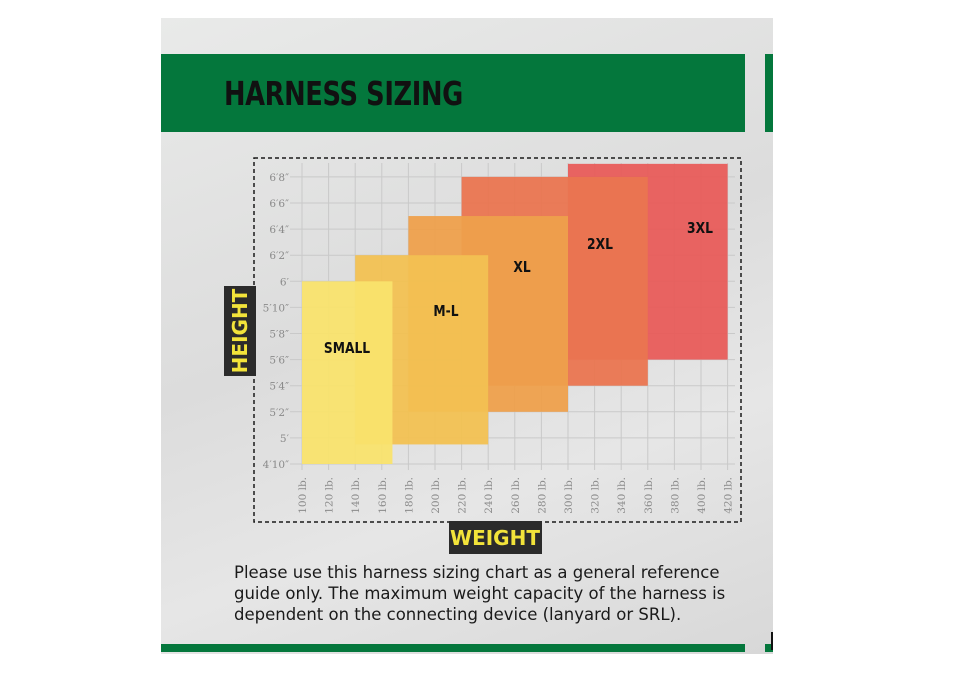 The image size is (980, 680). I want to click on size-label-xl: XL, so click(522, 267).